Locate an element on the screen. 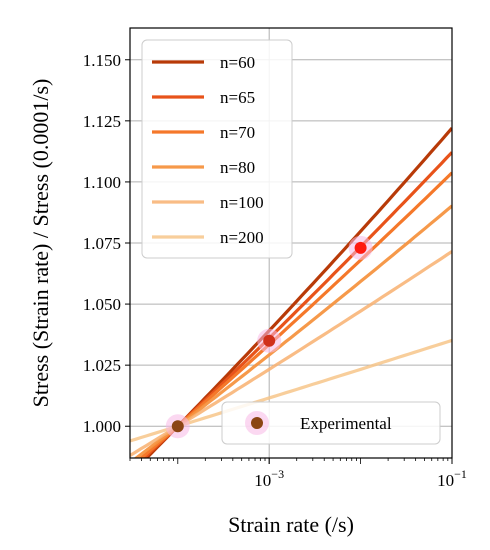 This screenshot has height=550, width=490. y-tick-label: 1.025 is located at coordinates (102, 365).